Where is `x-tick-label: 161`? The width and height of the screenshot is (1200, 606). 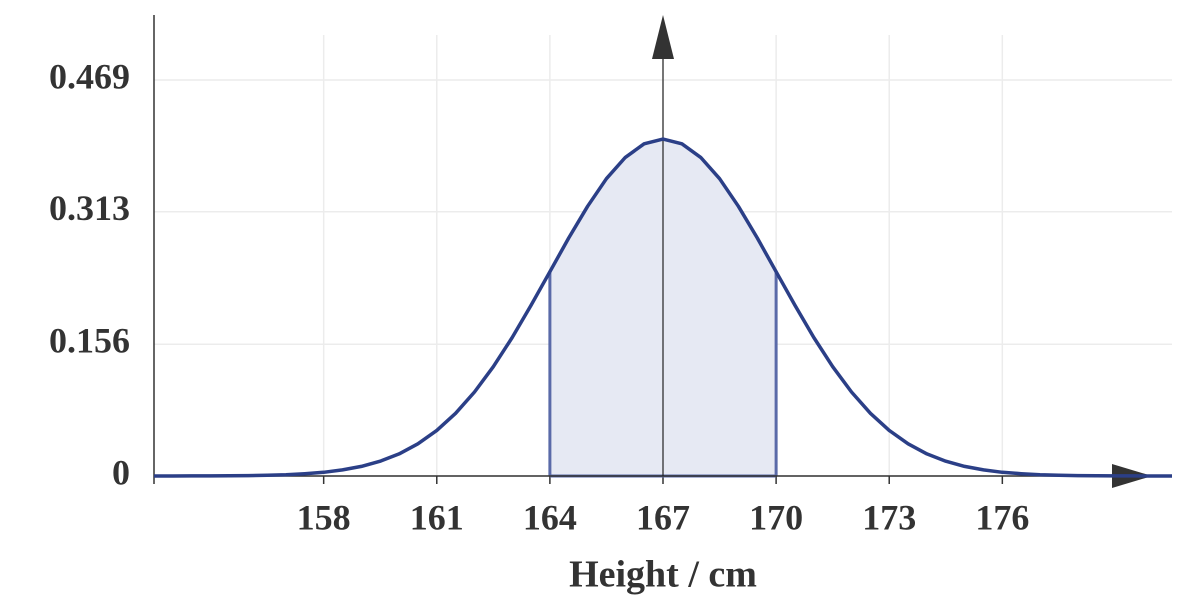 x-tick-label: 161 is located at coordinates (437, 517).